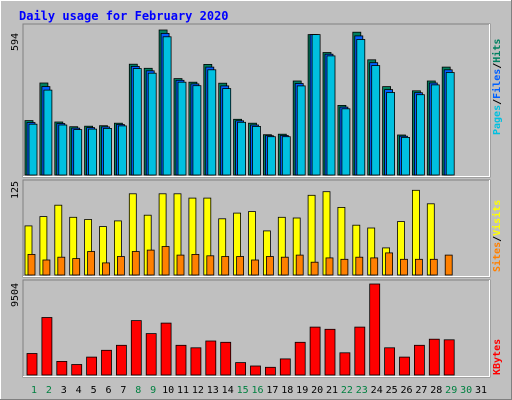 The image size is (512, 400). What do you see at coordinates (436, 390) in the screenshot?
I see `x-tick-label: 28` at bounding box center [436, 390].